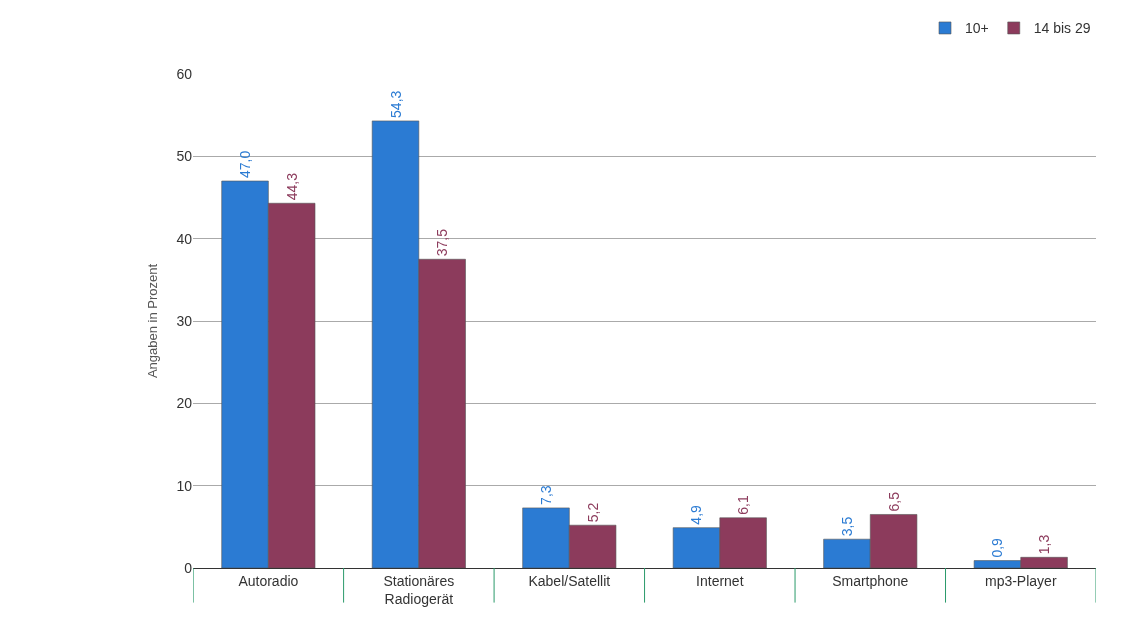  I want to click on legend-label: 10+, so click(977, 28).